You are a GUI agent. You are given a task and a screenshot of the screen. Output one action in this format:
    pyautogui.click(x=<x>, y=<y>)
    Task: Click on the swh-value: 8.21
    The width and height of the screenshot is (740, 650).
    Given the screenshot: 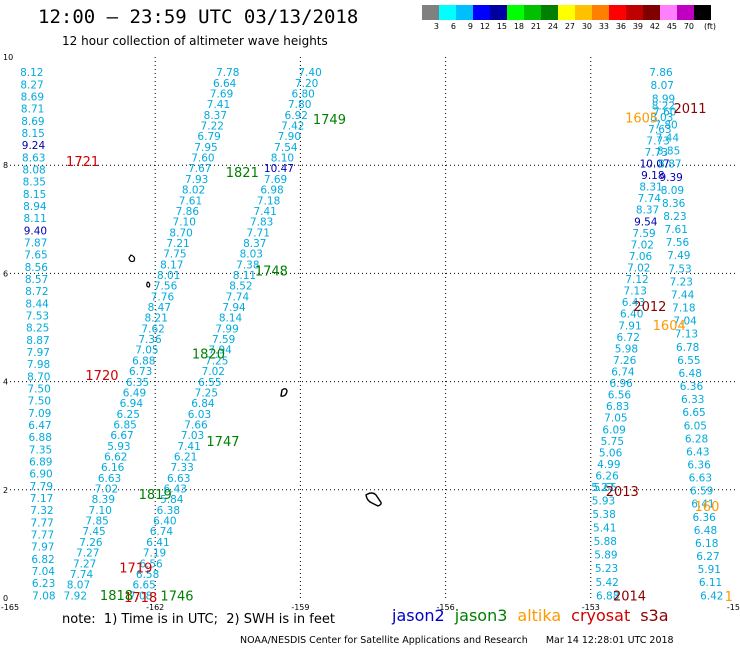 What is the action you would take?
    pyautogui.click(x=156, y=319)
    